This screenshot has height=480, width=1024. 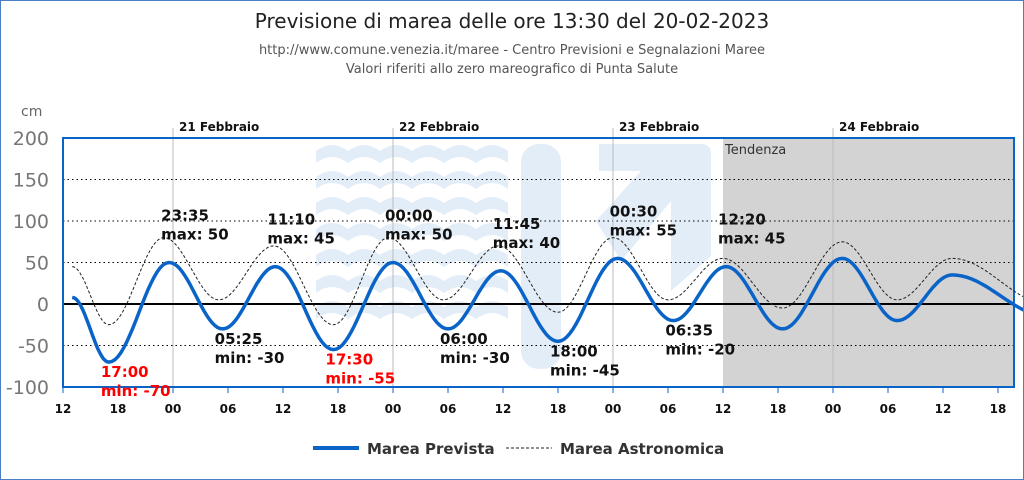 What do you see at coordinates (574, 351) in the screenshot?
I see `annotation-time: 18:00` at bounding box center [574, 351].